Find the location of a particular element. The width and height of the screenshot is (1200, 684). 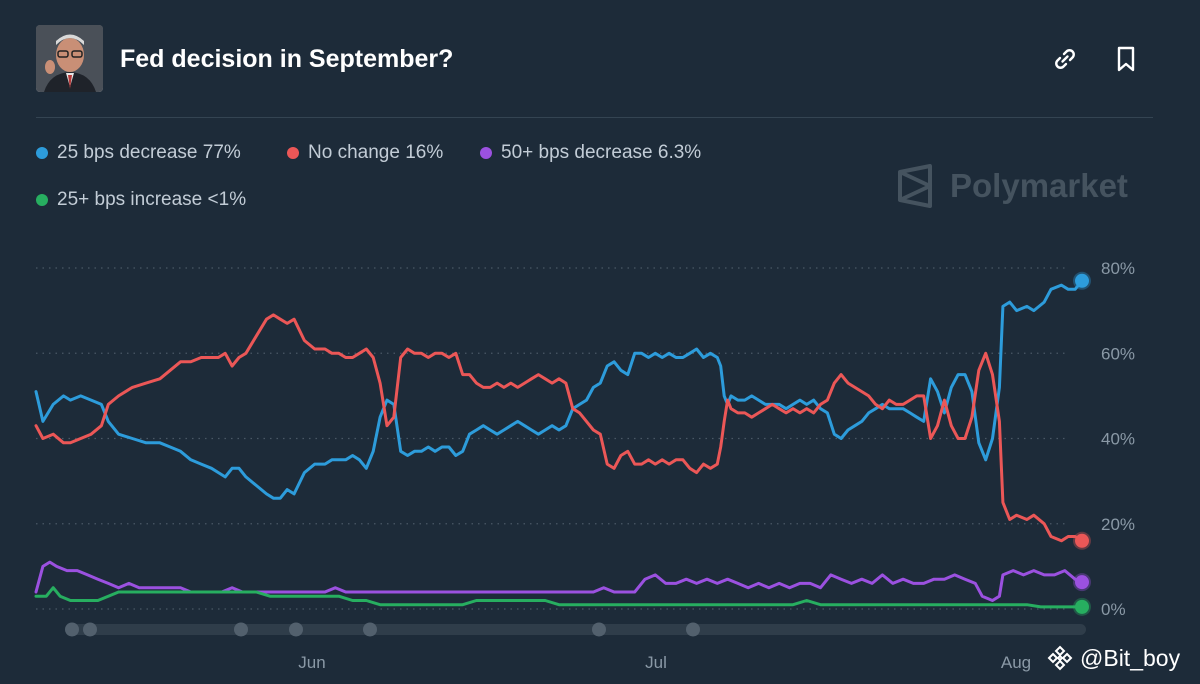

y-tick-label: 40% is located at coordinates (1118, 439).